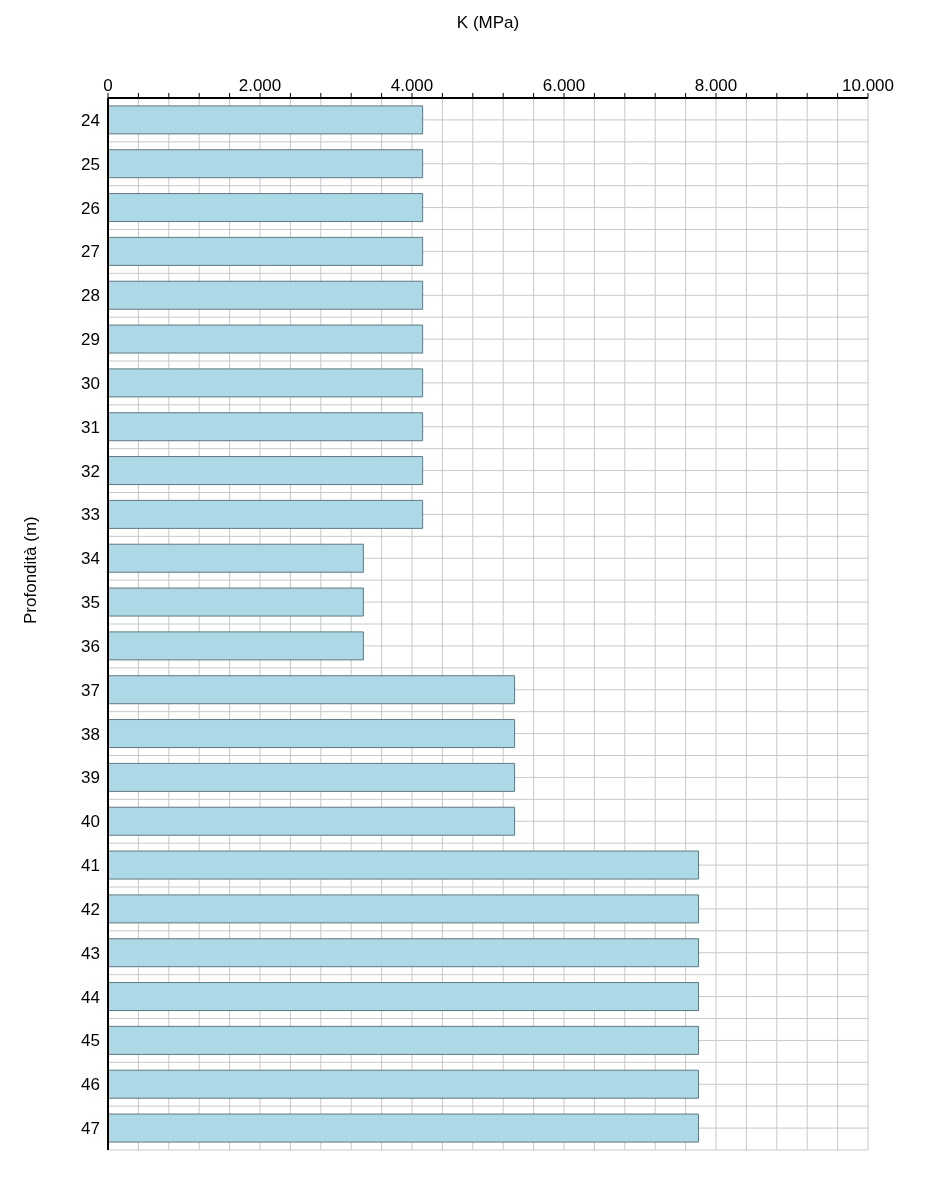  What do you see at coordinates (564, 85) in the screenshot?
I see `x-tick-label: 6.000` at bounding box center [564, 85].